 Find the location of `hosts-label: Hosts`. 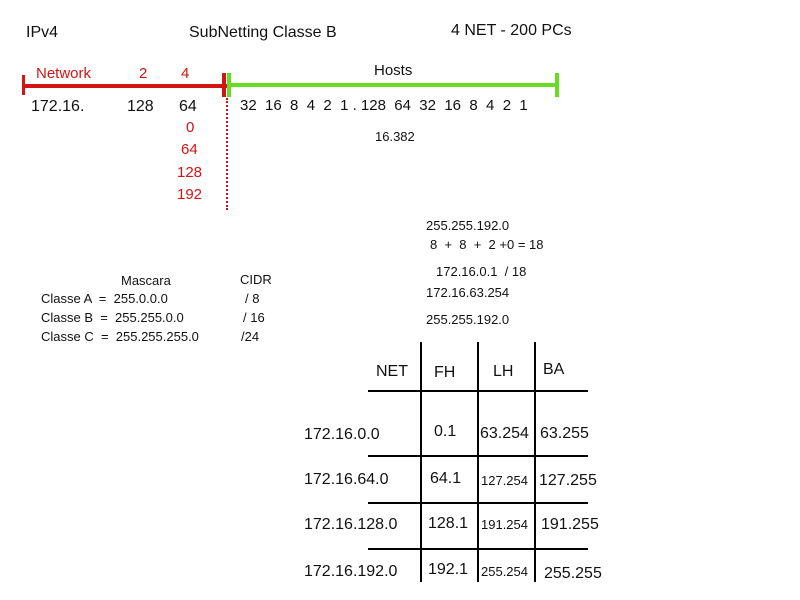

hosts-label: Hosts is located at coordinates (393, 70).